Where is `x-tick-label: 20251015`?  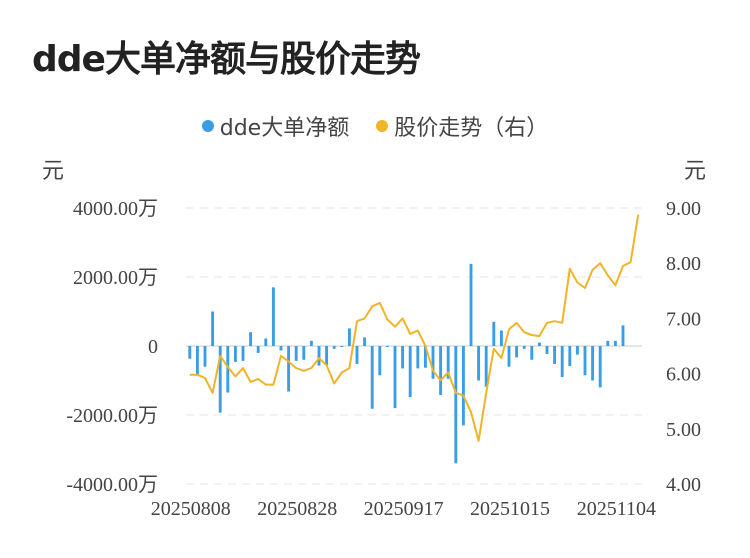 x-tick-label: 20251015 is located at coordinates (510, 509).